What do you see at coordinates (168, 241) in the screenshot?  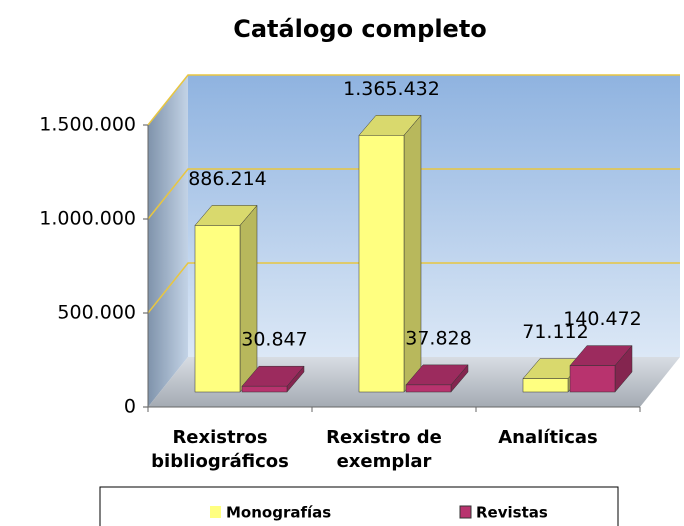 I see `side-wall` at bounding box center [168, 241].